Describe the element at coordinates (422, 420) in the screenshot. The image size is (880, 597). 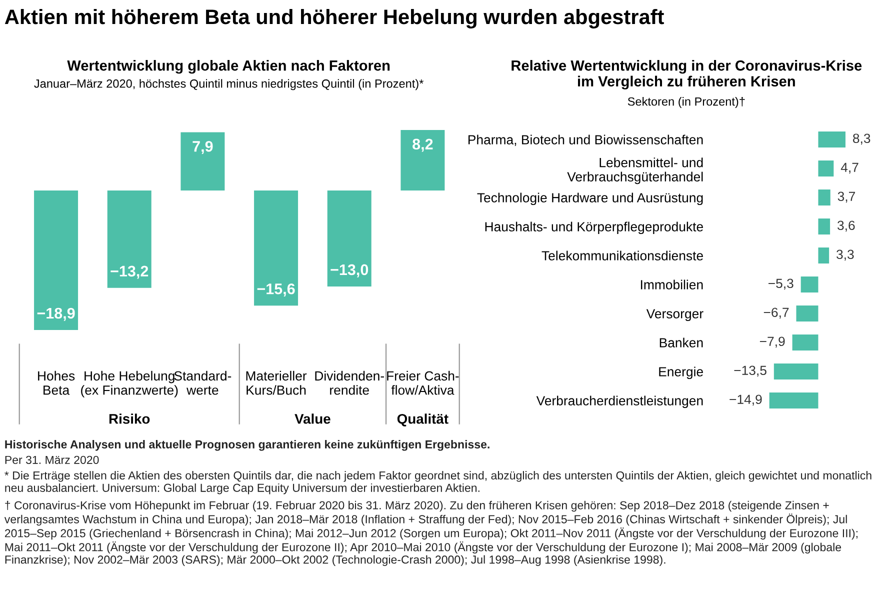
I see `text: Qualität` at that location.